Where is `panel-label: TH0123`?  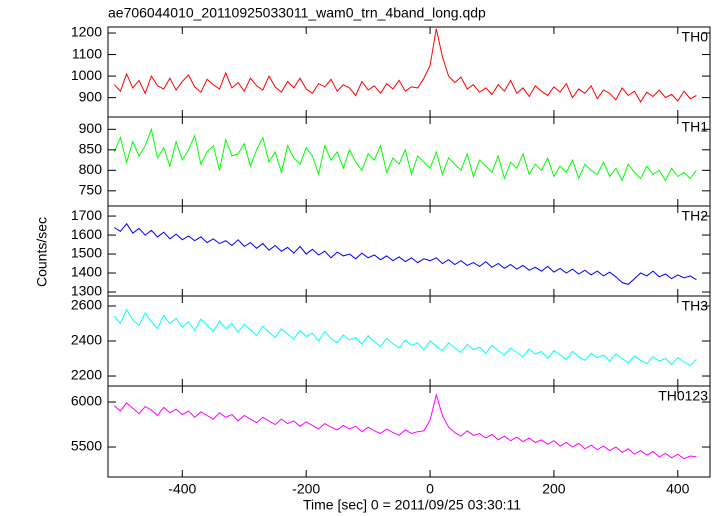
panel-label: TH0123 is located at coordinates (683, 396).